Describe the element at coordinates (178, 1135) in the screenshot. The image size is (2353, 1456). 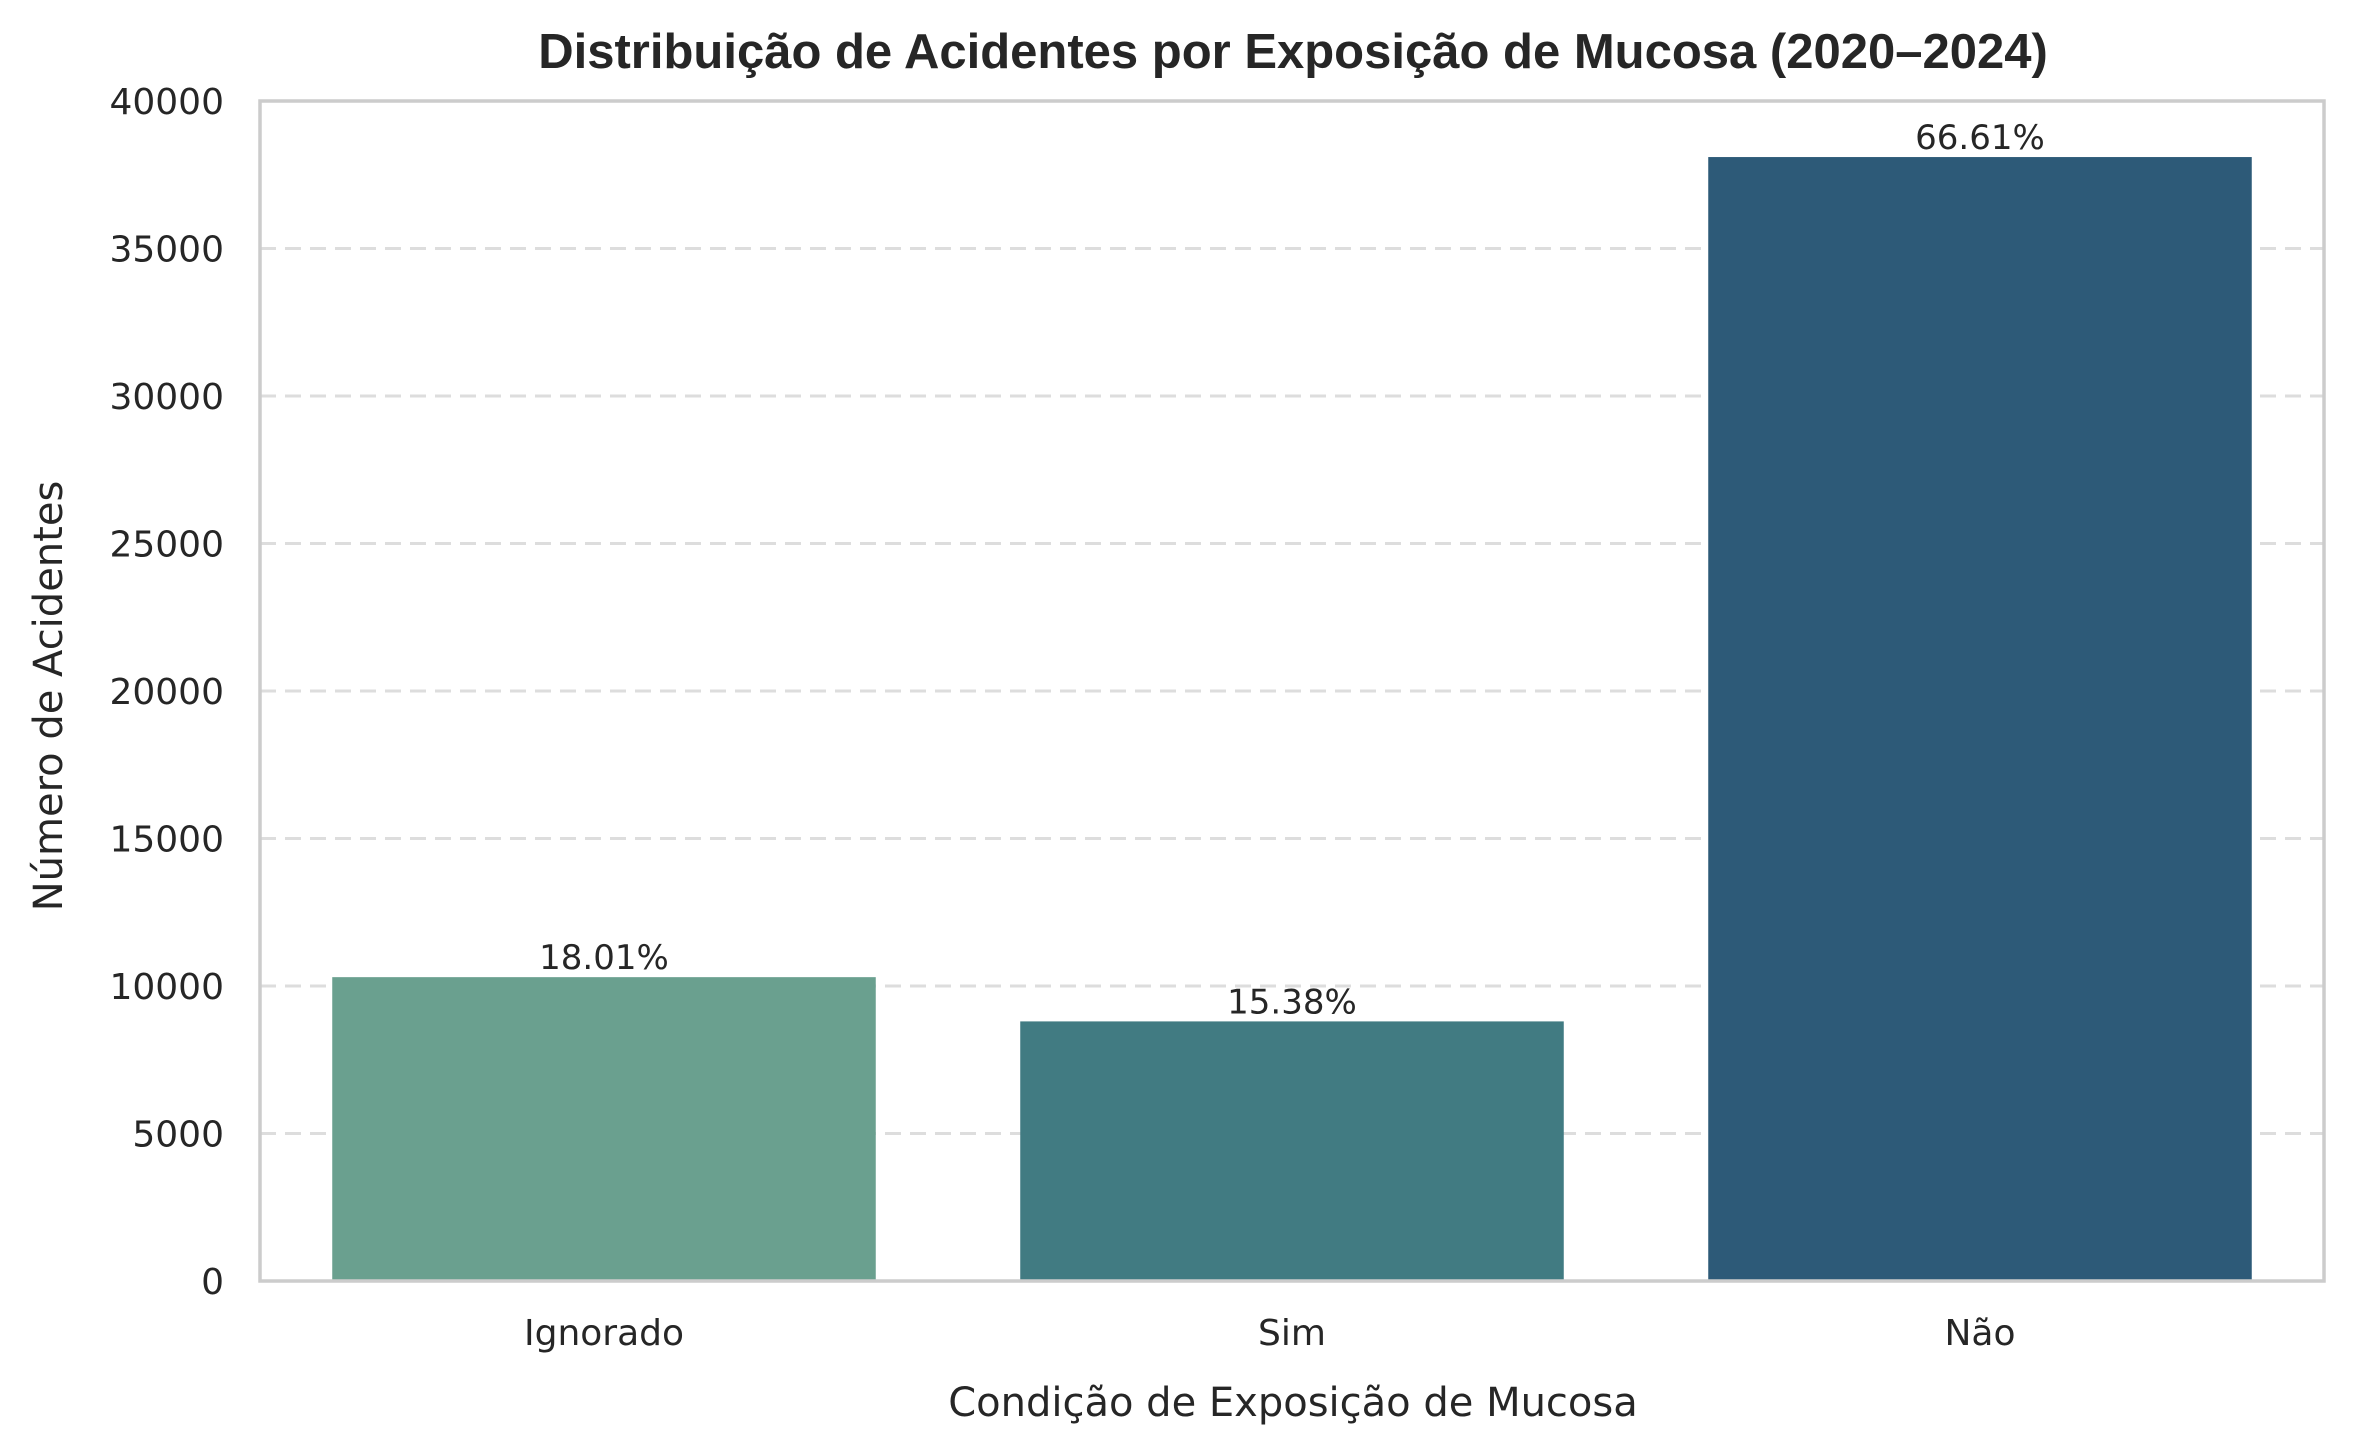
I see `y-tick-label: 5000` at that location.